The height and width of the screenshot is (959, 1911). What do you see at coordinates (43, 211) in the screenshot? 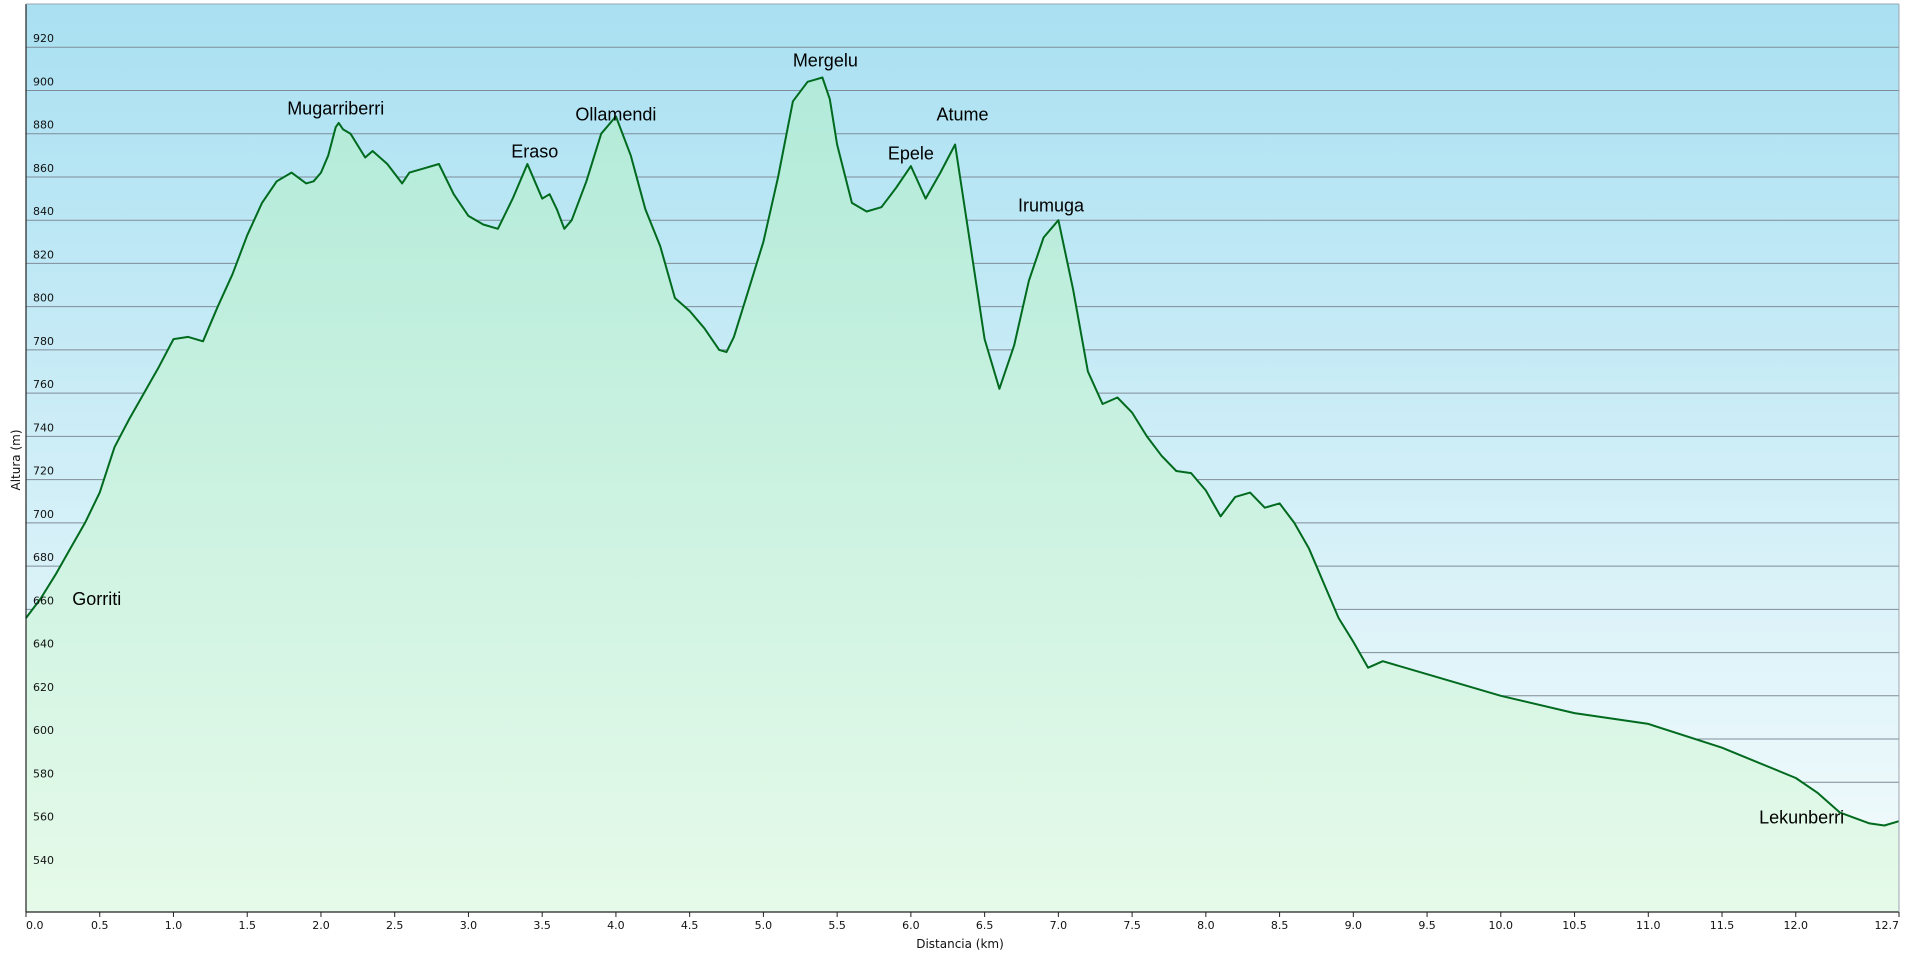
I see `y-tick-label: 840` at bounding box center [43, 211].